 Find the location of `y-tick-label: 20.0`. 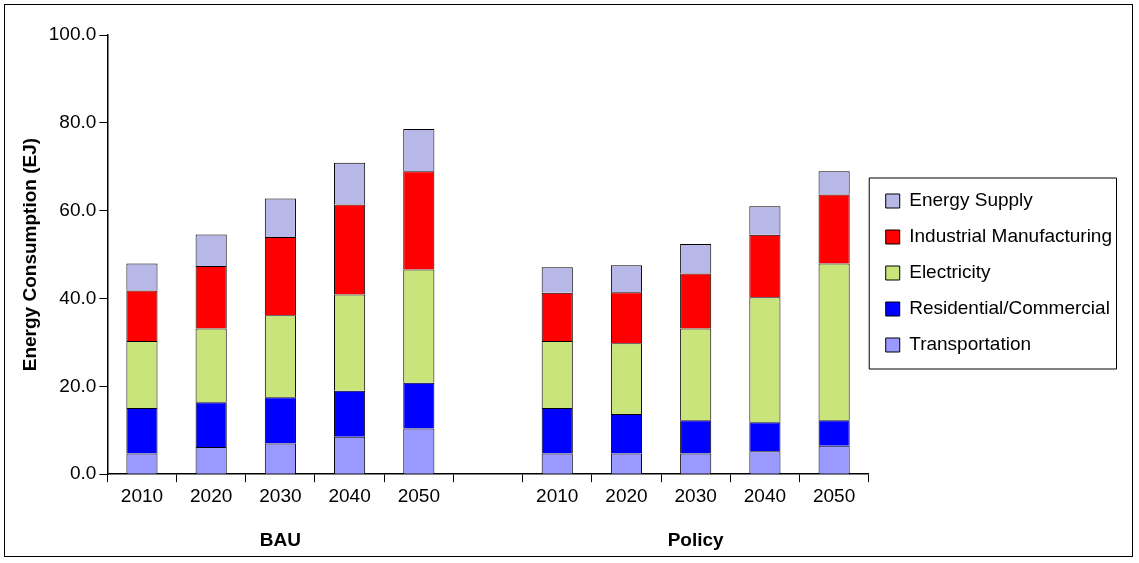

y-tick-label: 20.0 is located at coordinates (78, 385).